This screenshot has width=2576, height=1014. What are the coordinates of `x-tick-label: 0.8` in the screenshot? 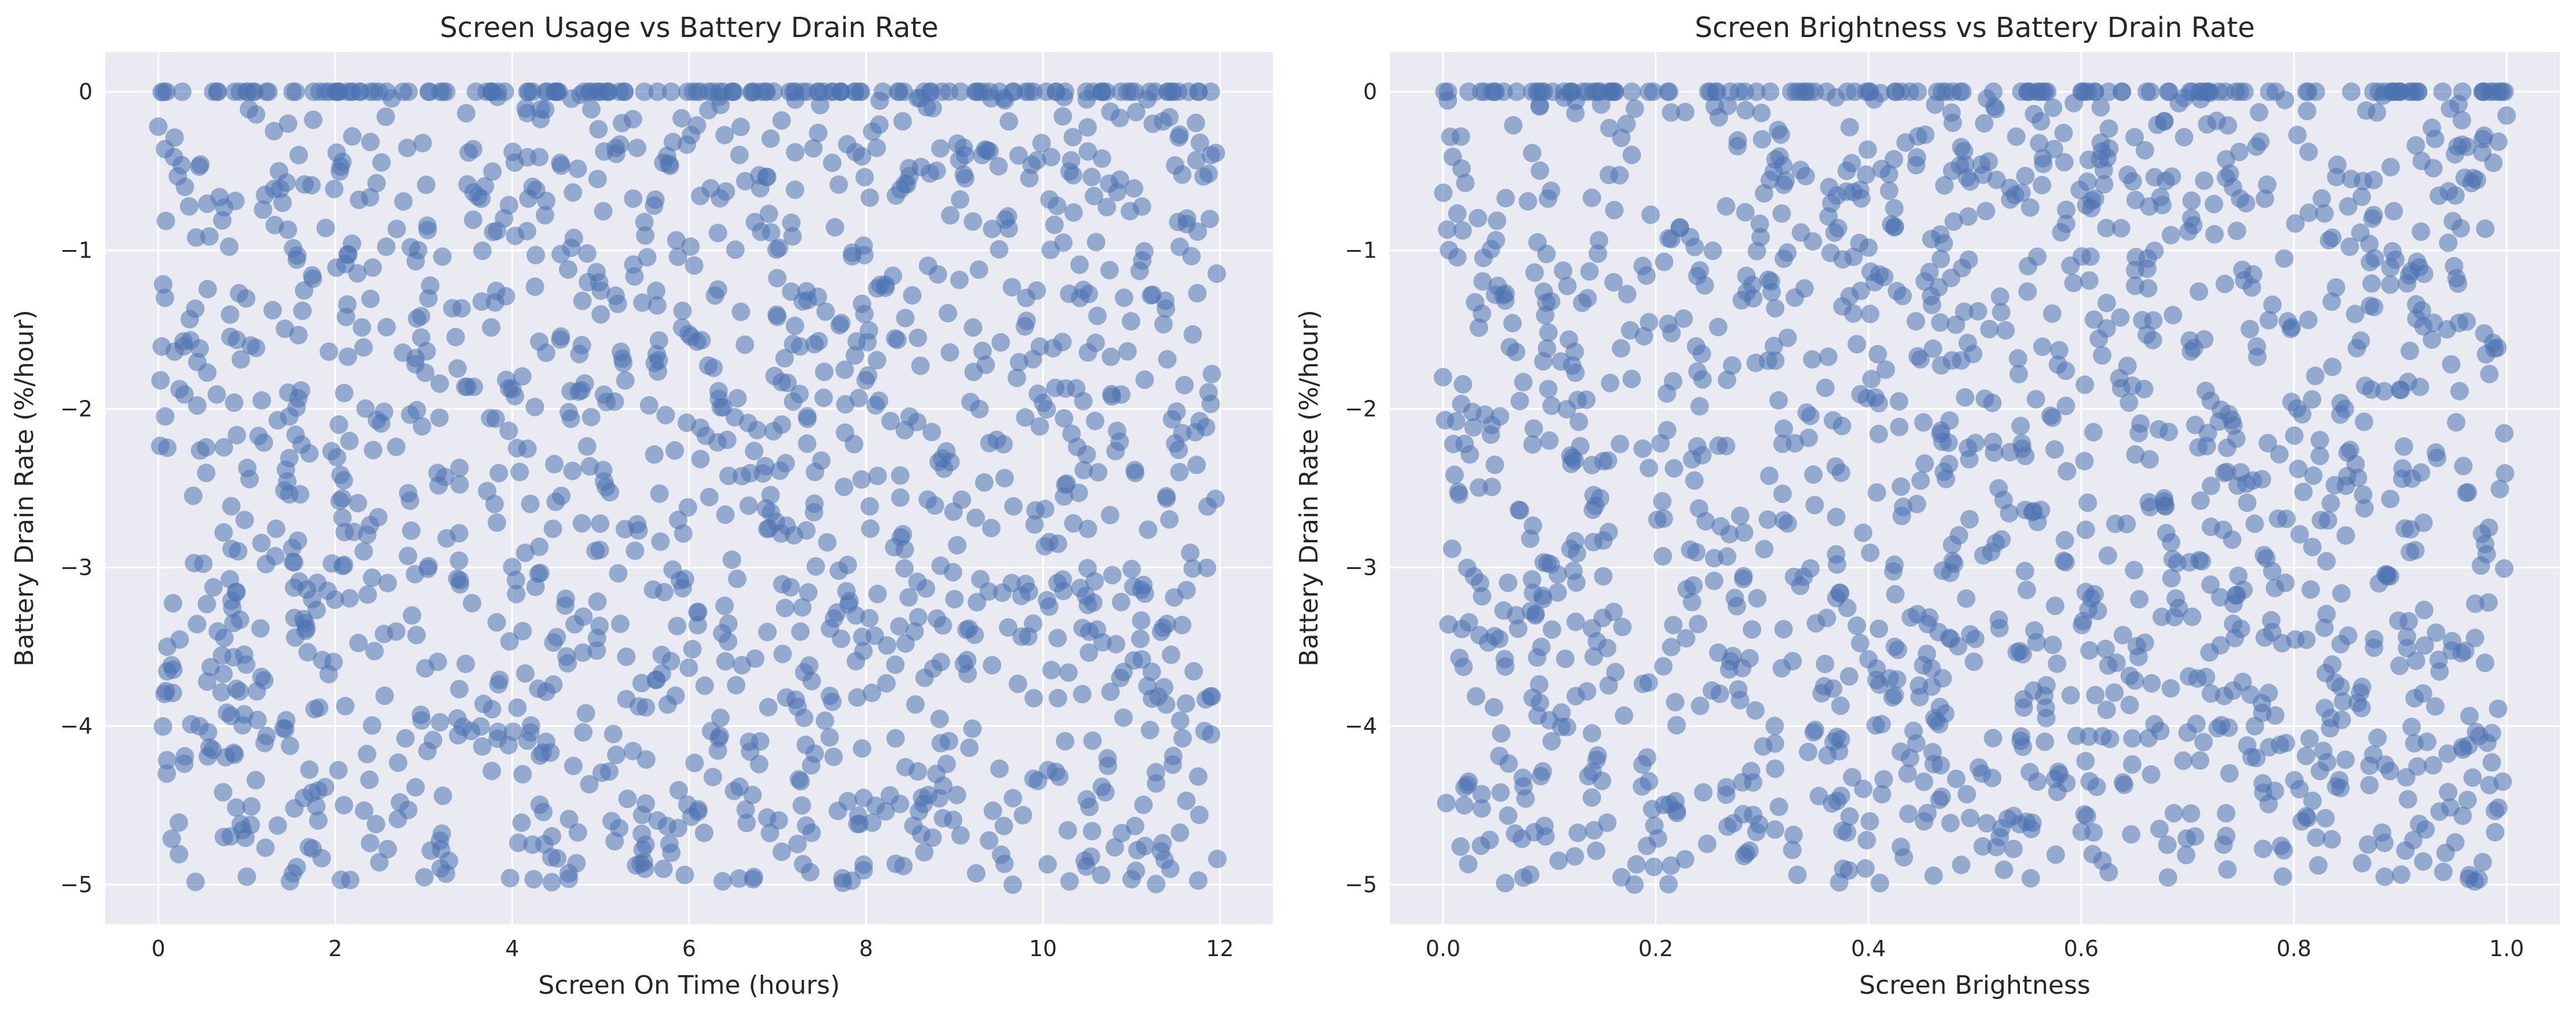 It's located at (2293, 948).